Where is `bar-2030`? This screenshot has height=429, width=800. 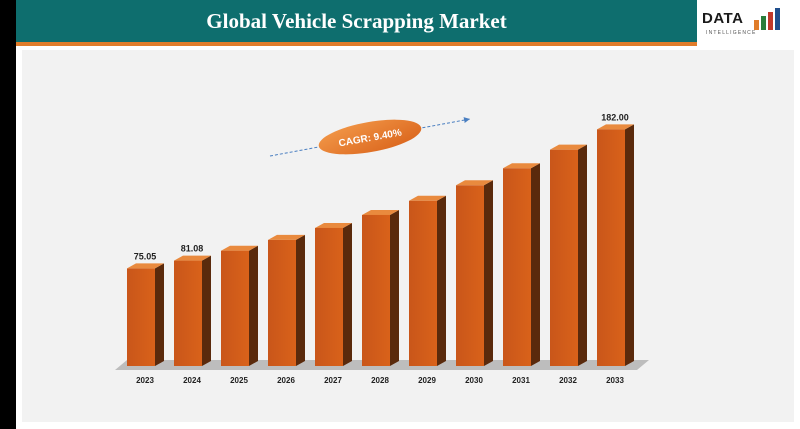 bar-2030 is located at coordinates (474, 273).